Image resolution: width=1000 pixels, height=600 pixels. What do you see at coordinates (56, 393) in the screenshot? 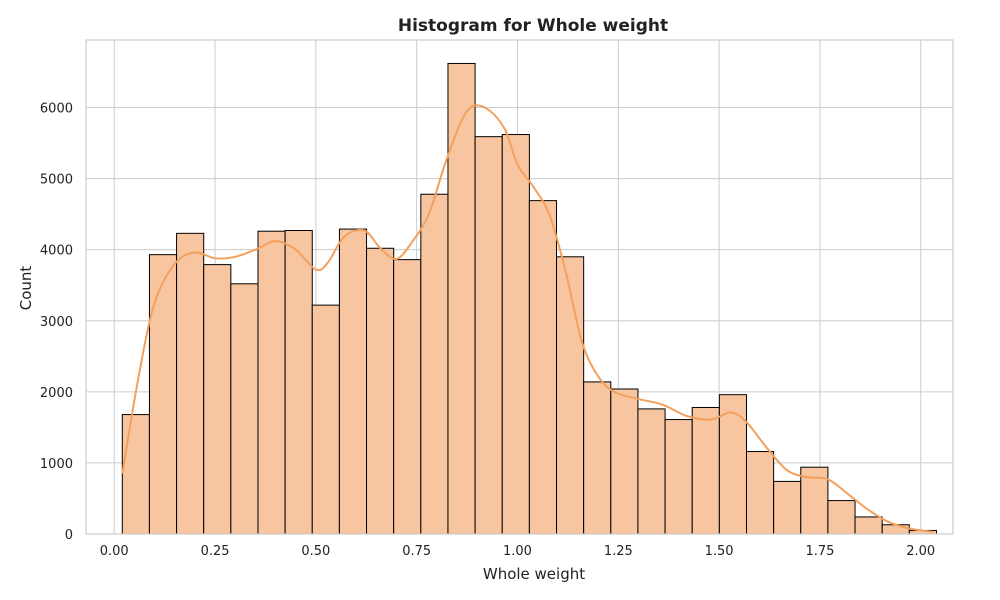
I see `y-tick-label: 2000` at bounding box center [56, 393].